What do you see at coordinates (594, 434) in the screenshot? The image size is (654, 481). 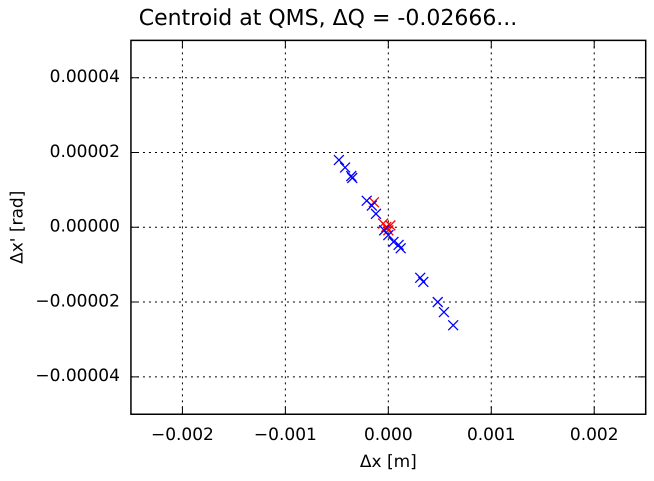 I see `x-tick-label: 0.002` at bounding box center [594, 434].